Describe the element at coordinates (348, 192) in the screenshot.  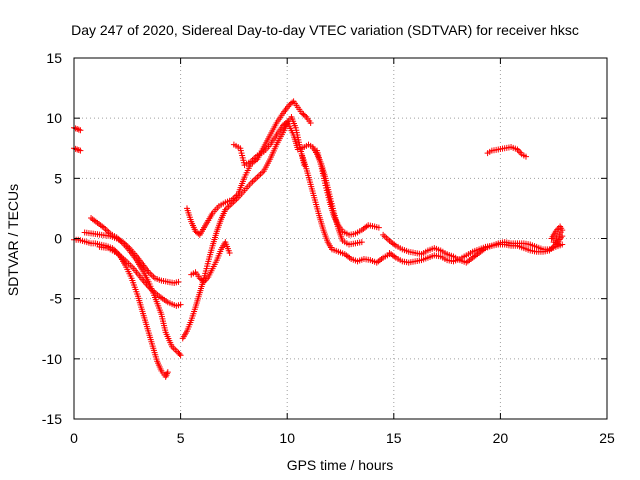
I see `data-series-track-l` at that location.